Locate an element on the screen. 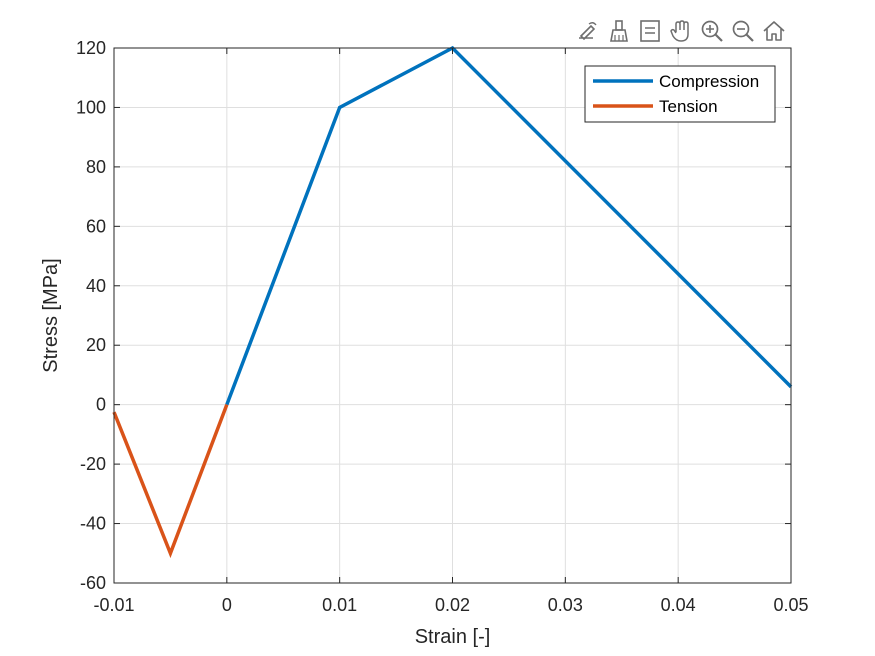 The image size is (875, 656). home-icon is located at coordinates (773, 31).